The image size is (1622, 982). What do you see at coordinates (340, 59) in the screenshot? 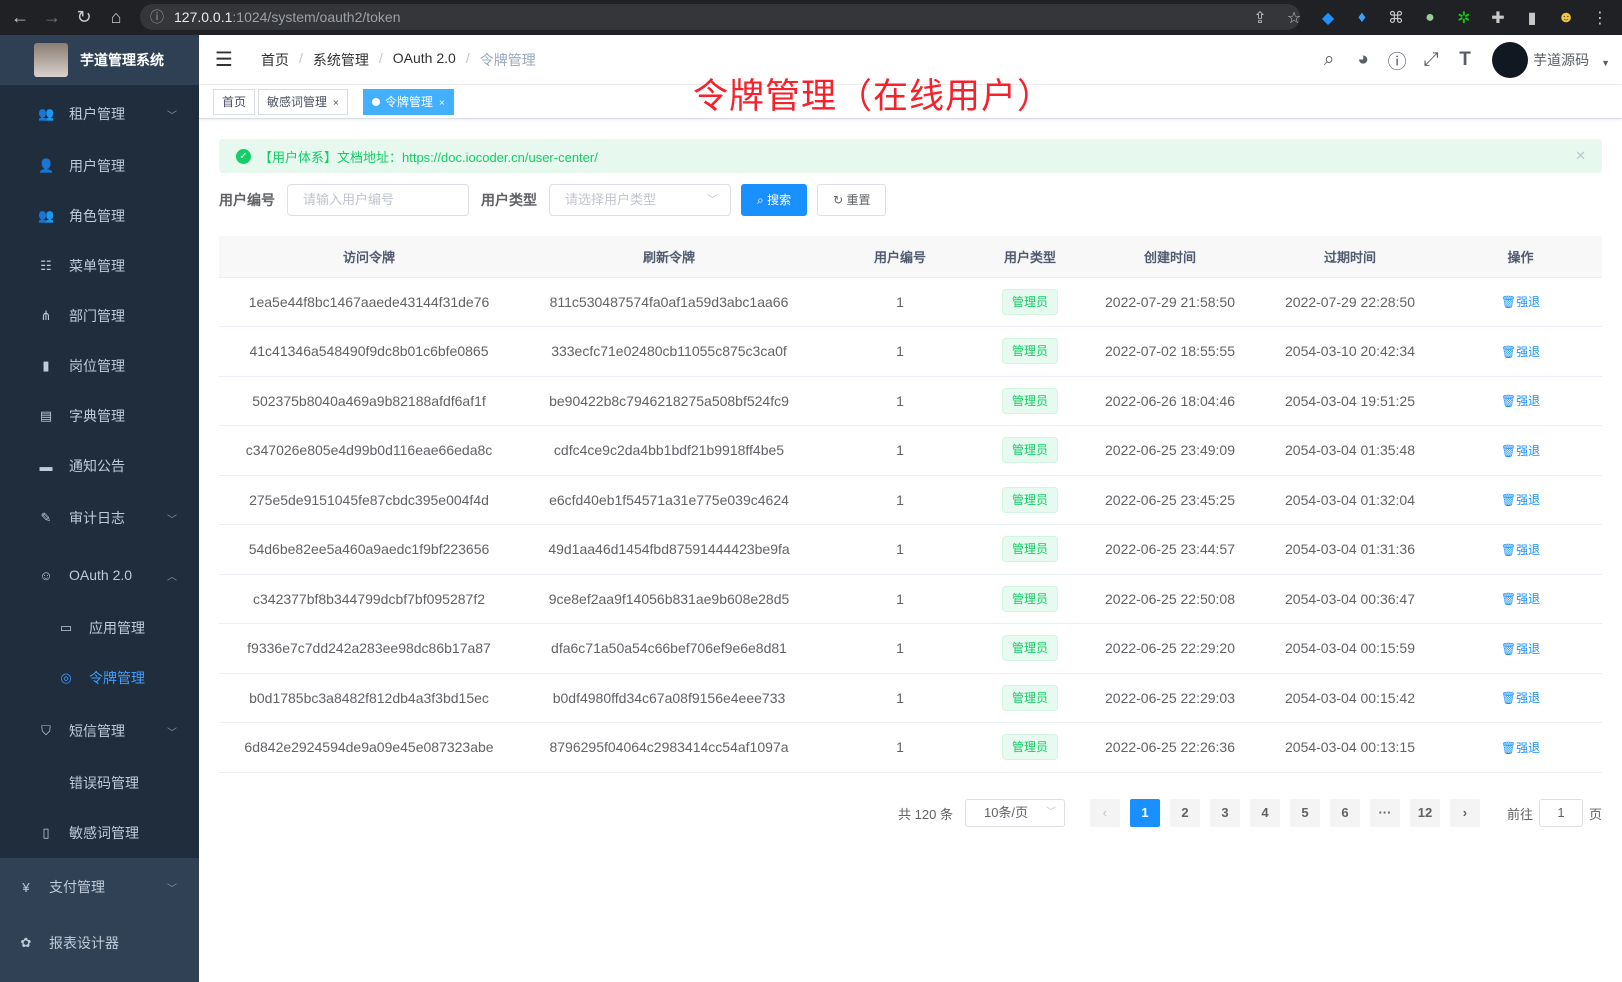
I see `breadcrumb-item: 系统管理` at bounding box center [340, 59].